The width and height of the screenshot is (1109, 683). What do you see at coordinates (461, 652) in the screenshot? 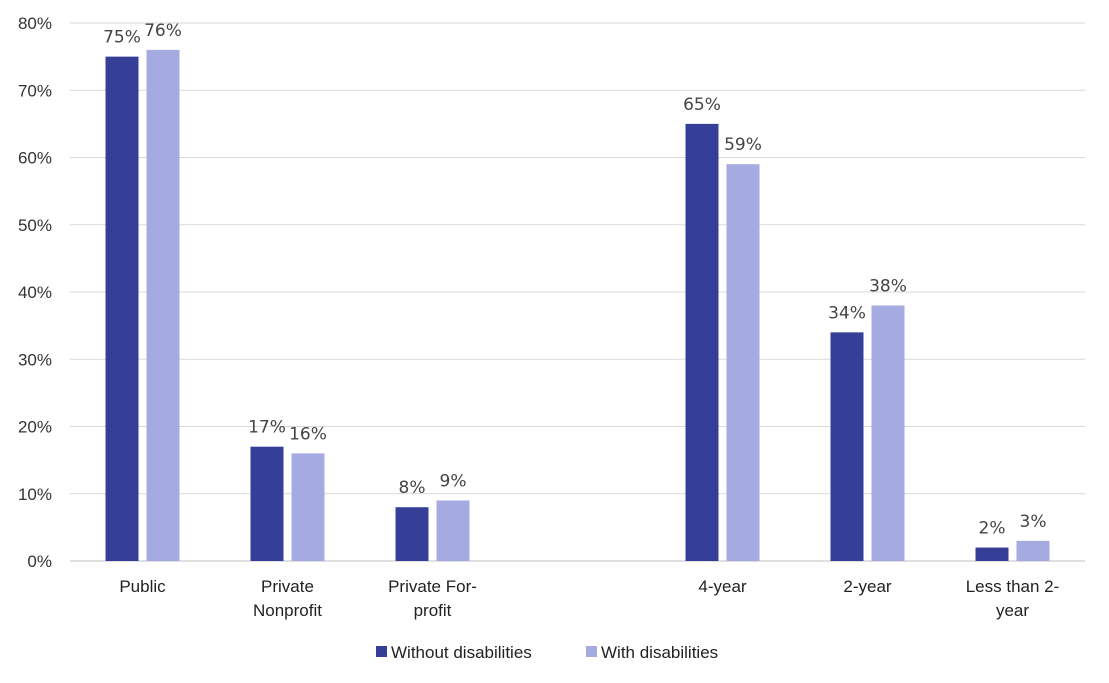
I see `legend-label: Without disabilities` at bounding box center [461, 652].